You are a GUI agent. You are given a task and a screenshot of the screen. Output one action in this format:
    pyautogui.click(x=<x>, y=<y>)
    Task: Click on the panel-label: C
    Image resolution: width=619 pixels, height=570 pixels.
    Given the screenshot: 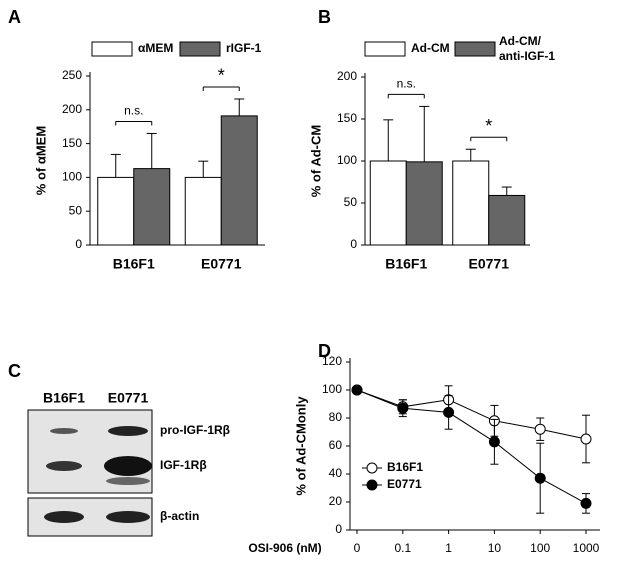 What is the action you would take?
    pyautogui.click(x=14, y=371)
    